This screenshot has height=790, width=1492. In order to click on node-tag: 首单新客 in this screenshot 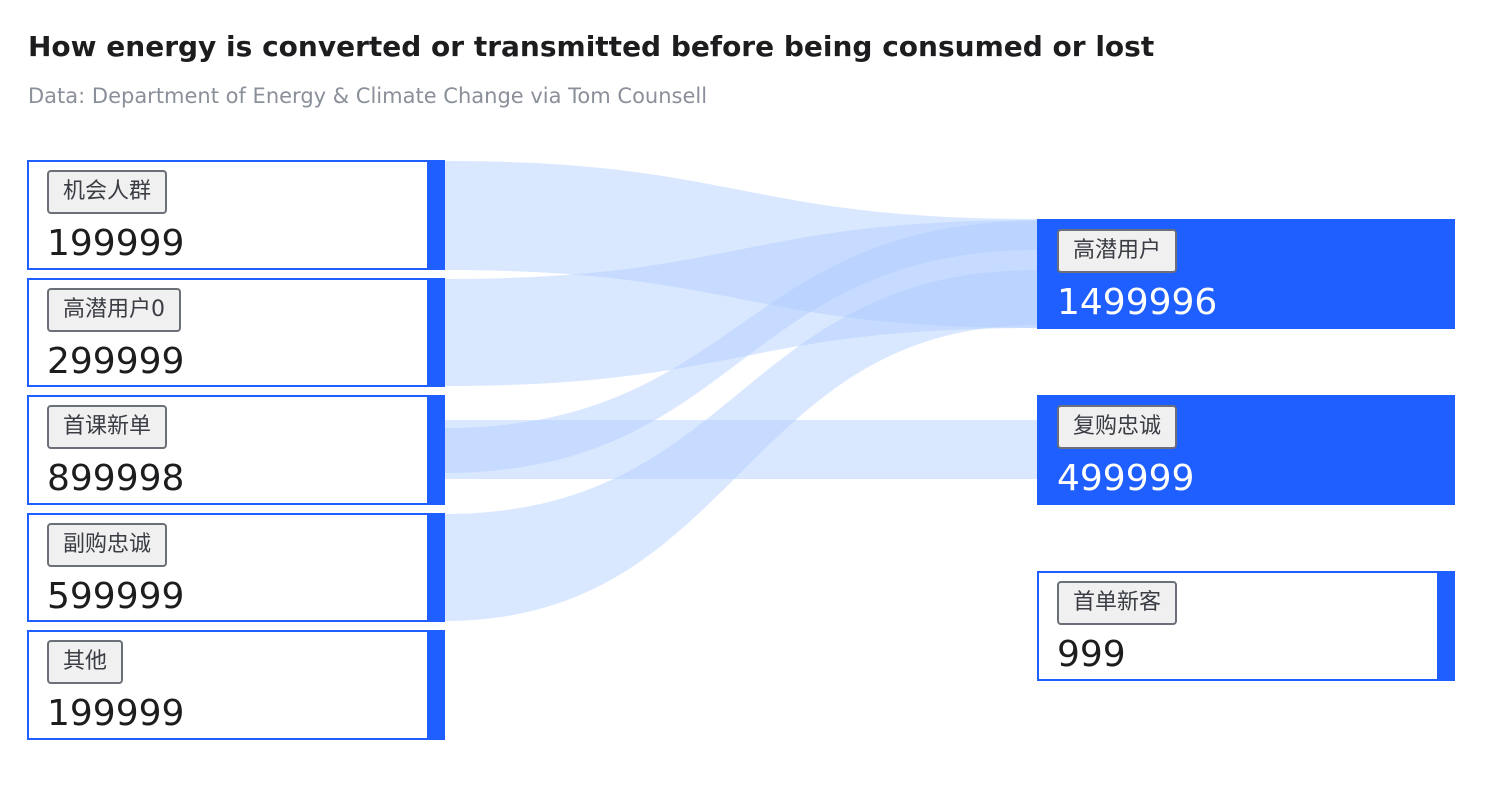, I will do `click(1117, 603)`.